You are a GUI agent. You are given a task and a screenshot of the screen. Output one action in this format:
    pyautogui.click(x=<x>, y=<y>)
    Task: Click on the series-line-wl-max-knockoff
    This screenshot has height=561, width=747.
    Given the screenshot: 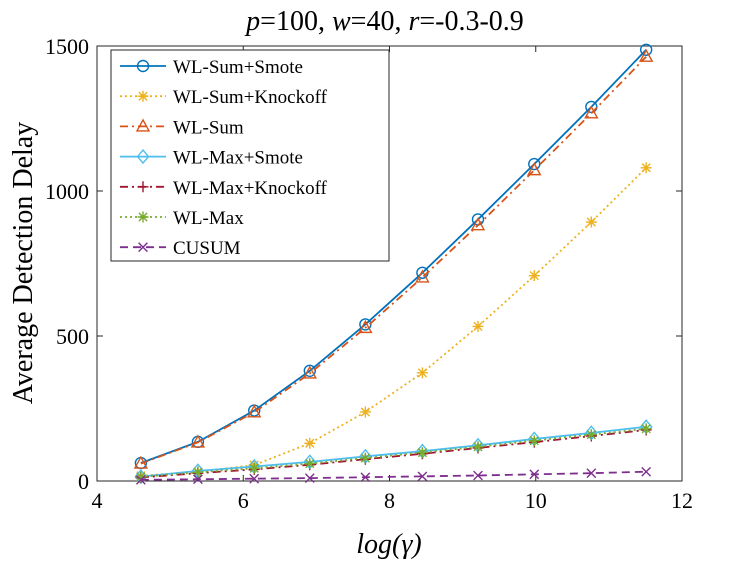 What is the action you would take?
    pyautogui.click(x=393, y=454)
    